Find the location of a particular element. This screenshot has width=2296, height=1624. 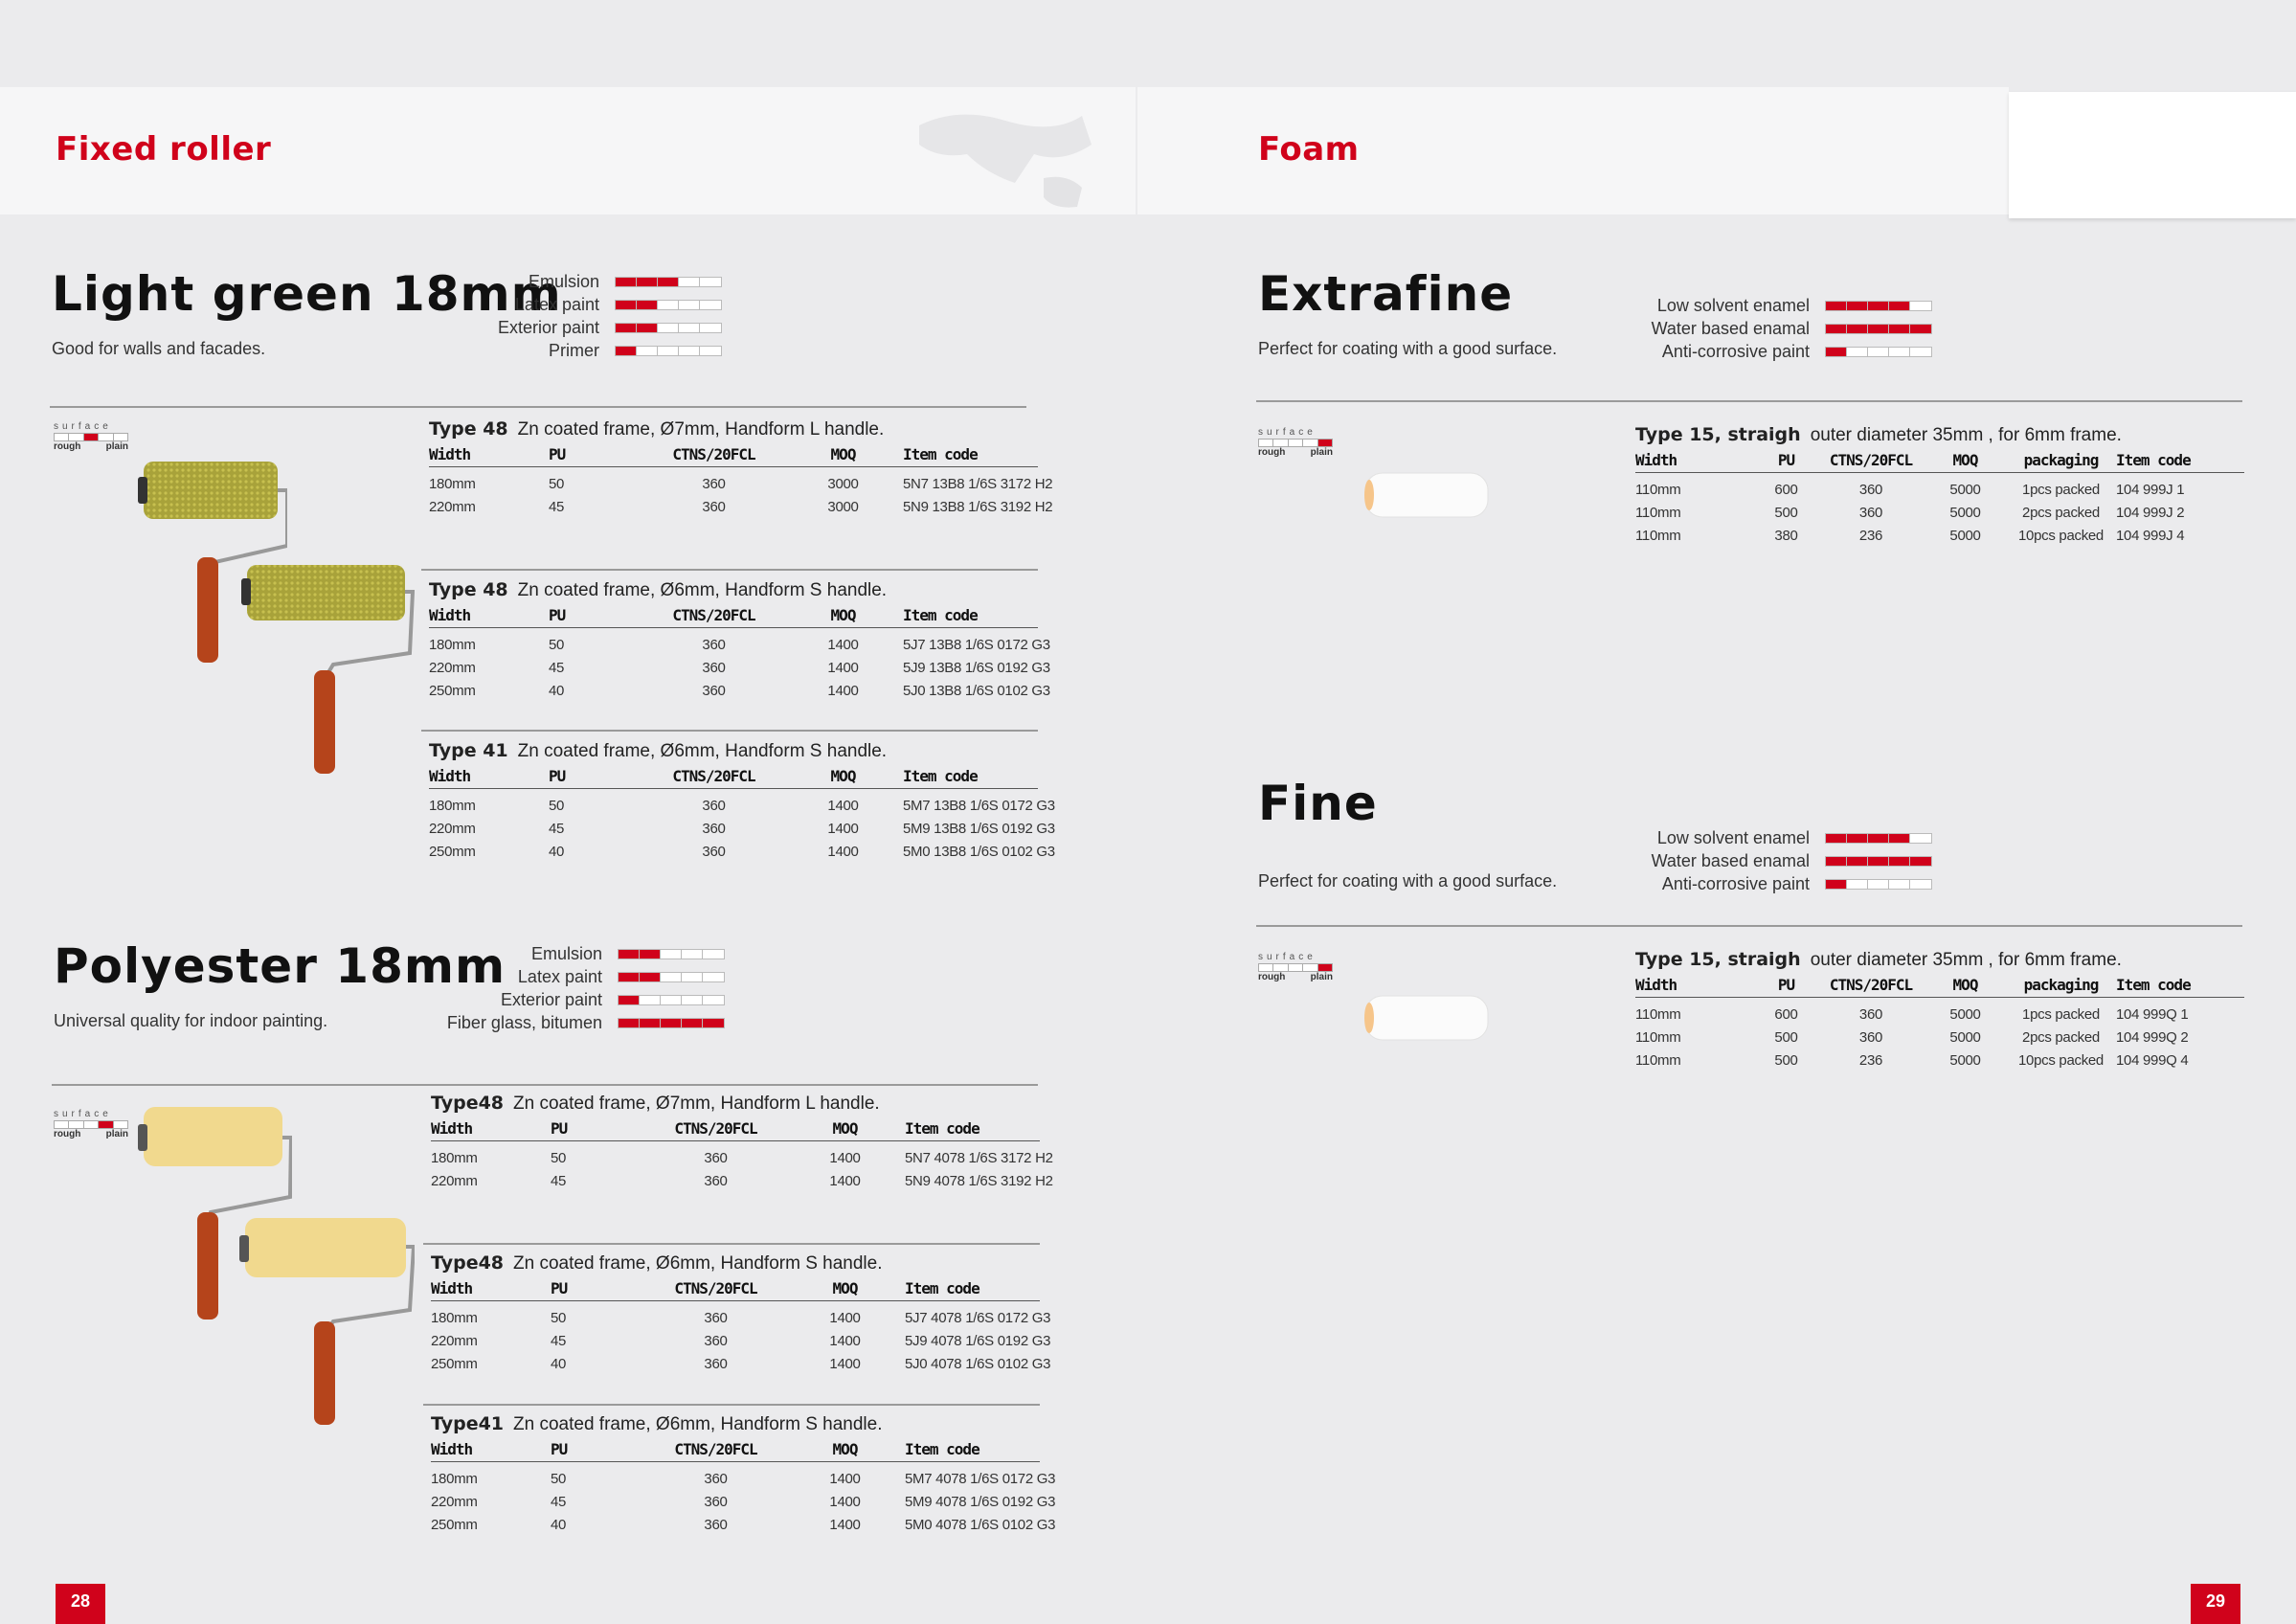

surface-label: surface is located at coordinates (83, 1114).